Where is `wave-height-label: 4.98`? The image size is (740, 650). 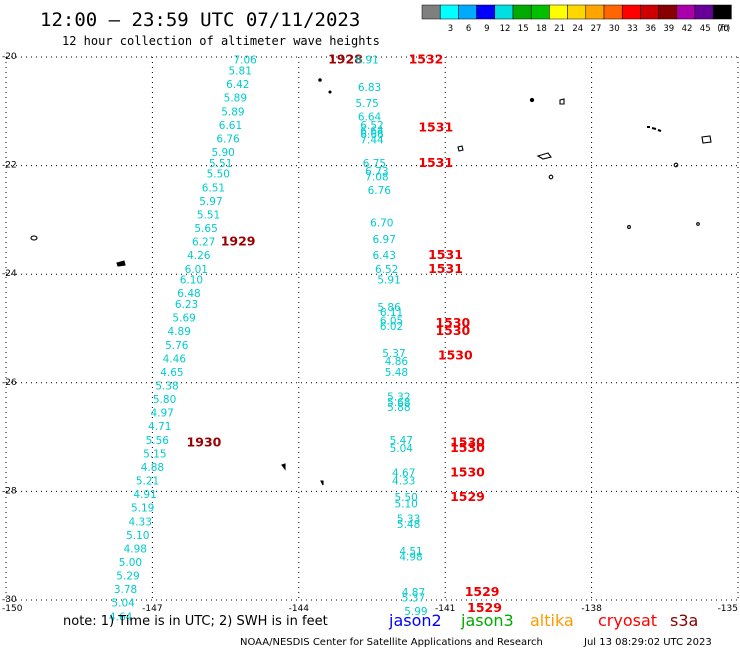 wave-height-label: 4.98 is located at coordinates (410, 558).